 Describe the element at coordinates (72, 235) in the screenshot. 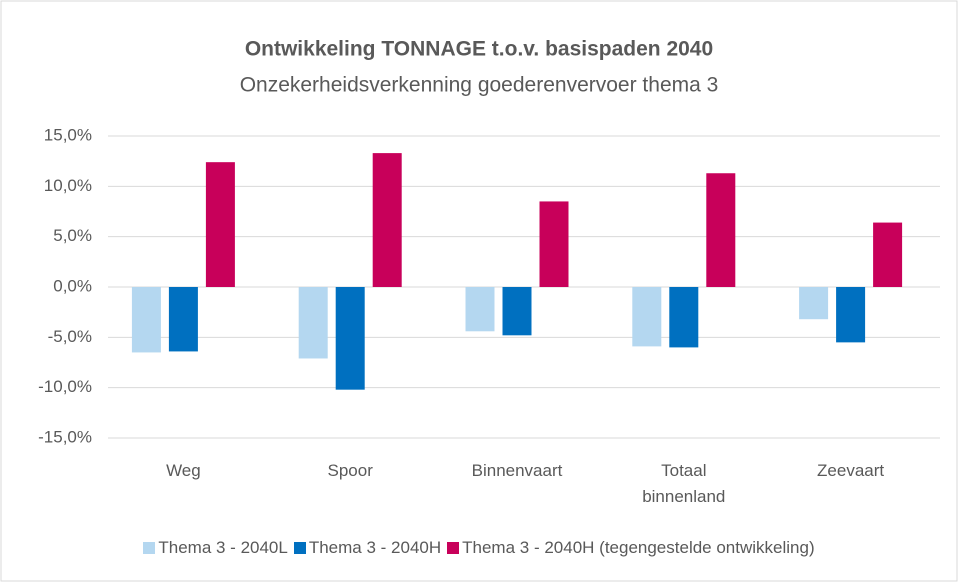

I see `y-tick-label: 5,0%` at that location.